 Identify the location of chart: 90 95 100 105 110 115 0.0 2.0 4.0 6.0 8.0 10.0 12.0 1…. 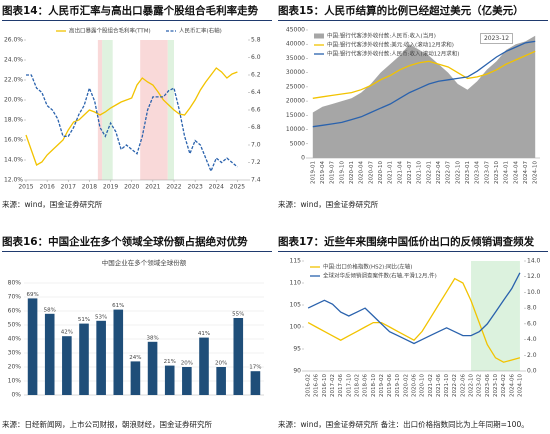
(415, 327).